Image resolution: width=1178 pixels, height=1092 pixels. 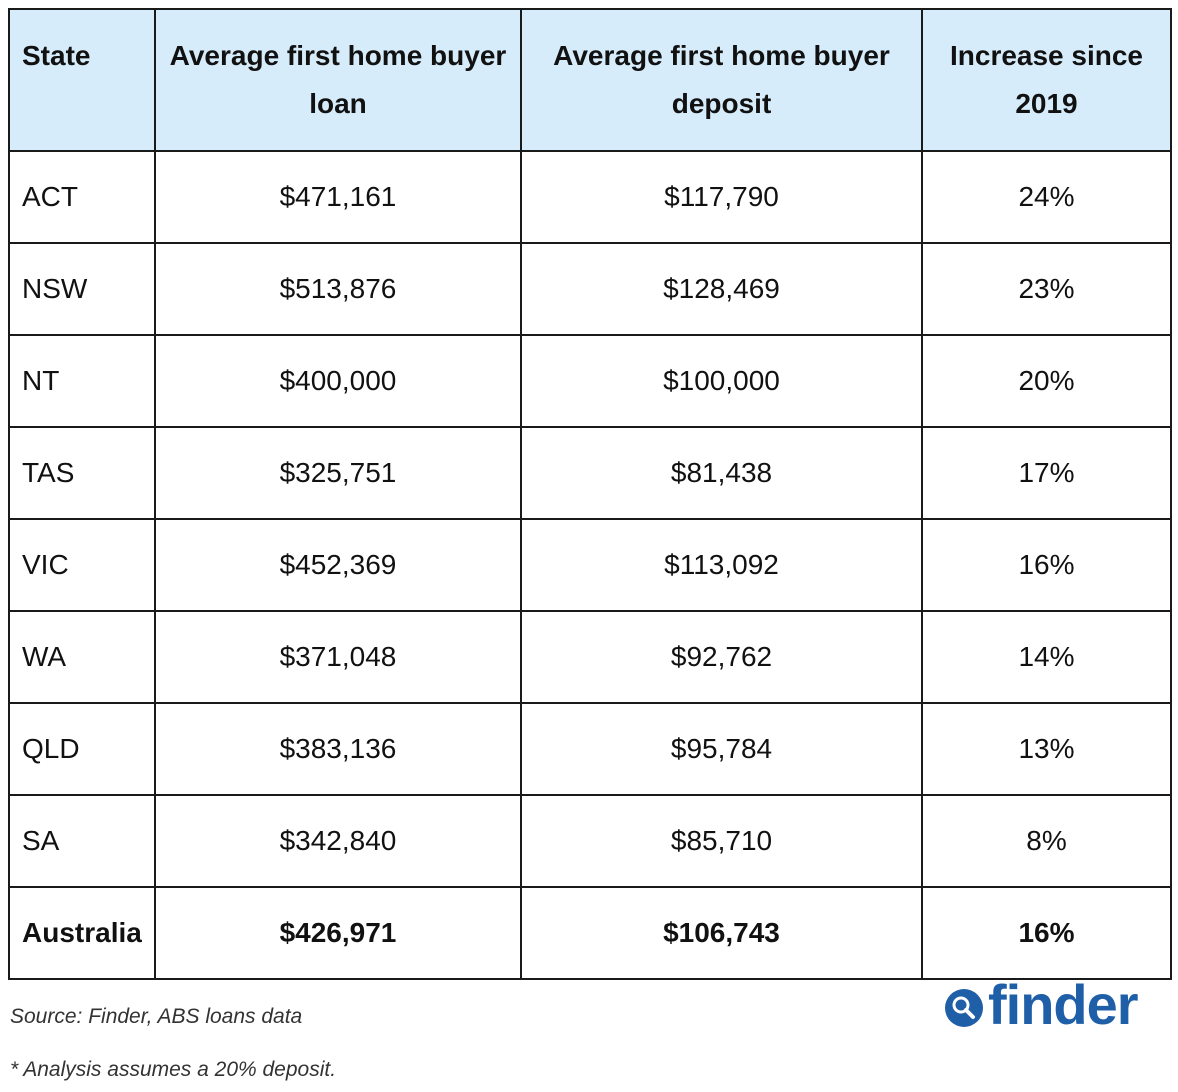 What do you see at coordinates (1046, 749) in the screenshot?
I see `table-cell: 13%` at bounding box center [1046, 749].